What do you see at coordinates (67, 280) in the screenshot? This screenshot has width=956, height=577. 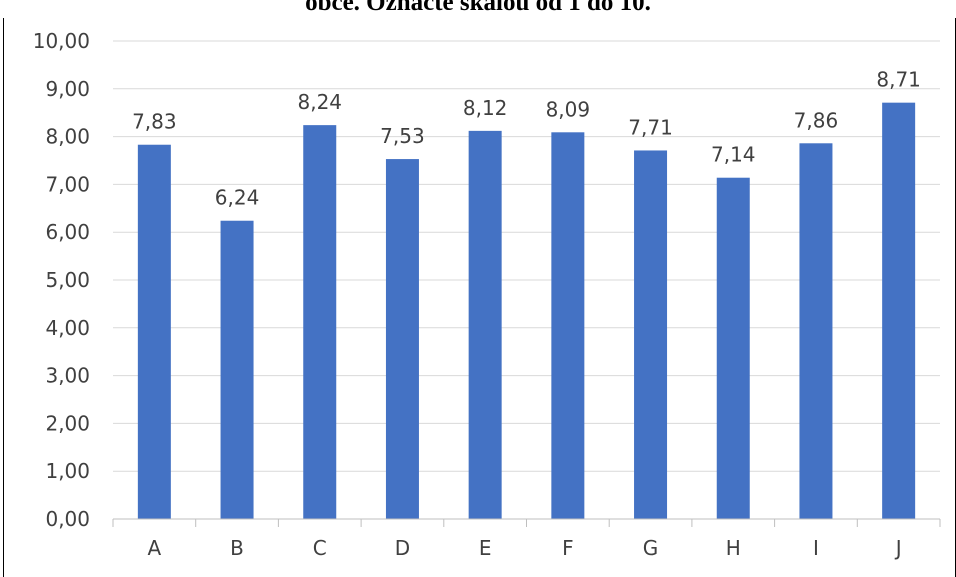 I see `y-tick-label: 5,00` at bounding box center [67, 280].